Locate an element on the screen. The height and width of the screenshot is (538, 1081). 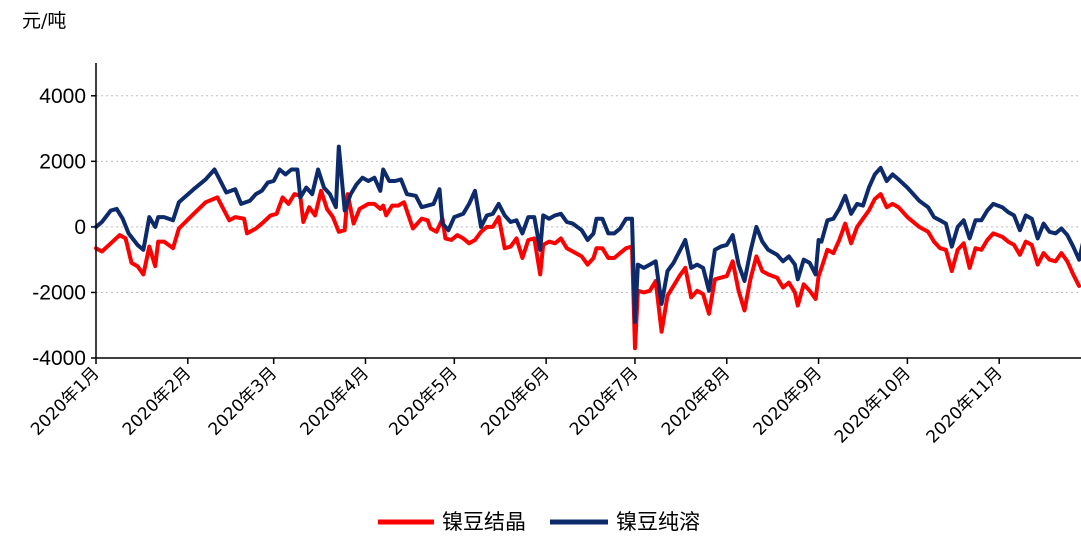
y-axis-ticks: 4000 2000 0 -2000 -4000 is located at coordinates (64, 227).